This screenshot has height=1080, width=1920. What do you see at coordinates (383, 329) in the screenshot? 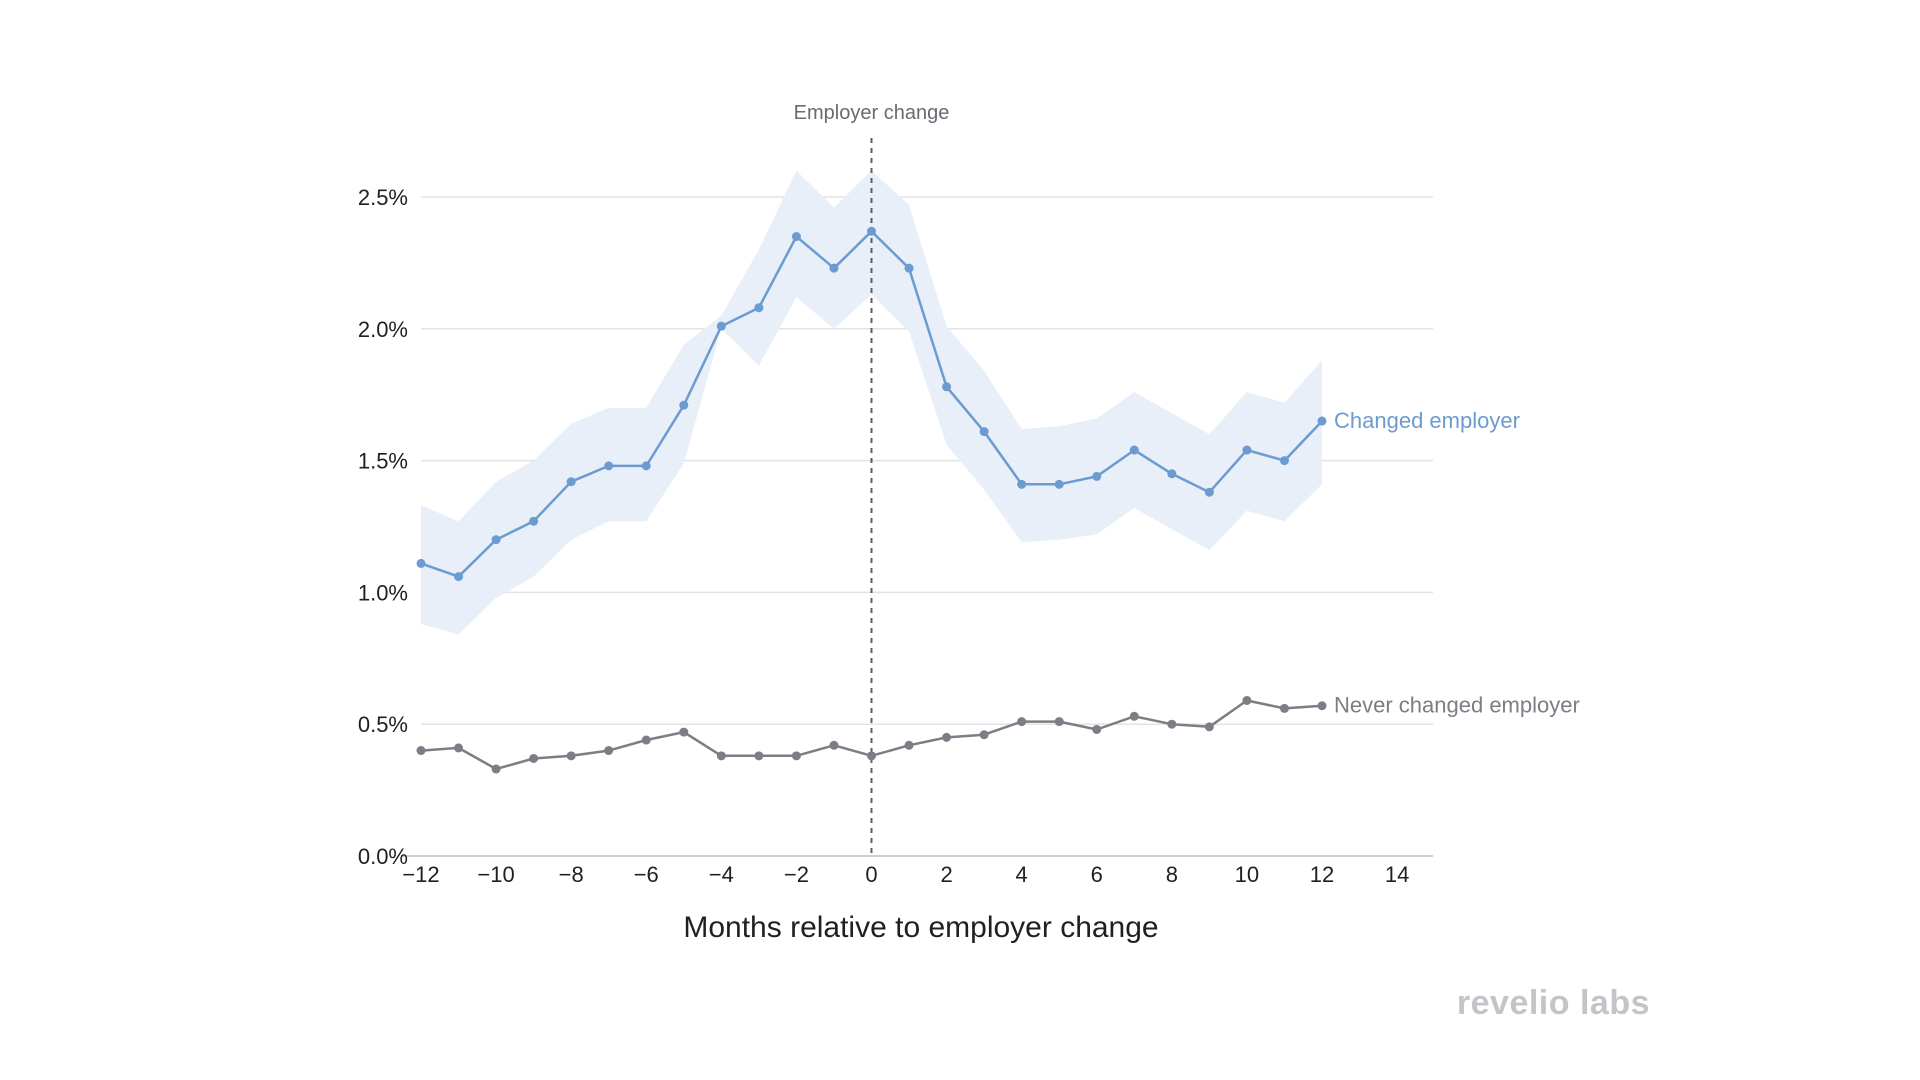
I see `y-tick-label: 2.0%` at bounding box center [383, 329].